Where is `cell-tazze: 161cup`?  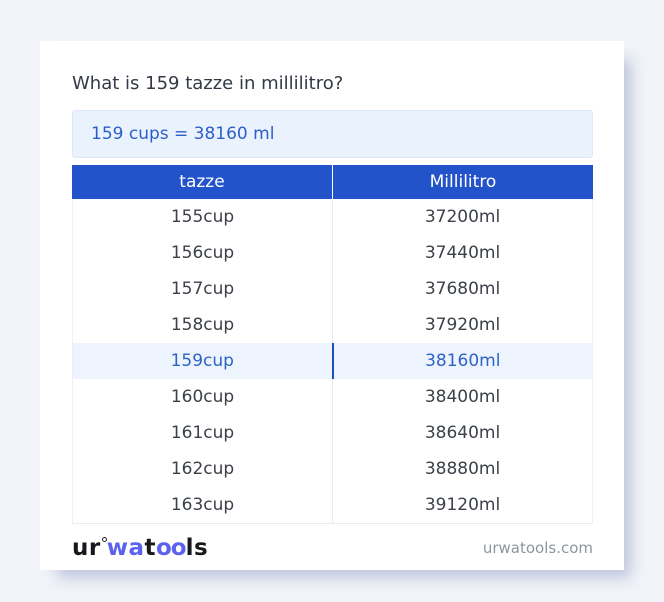 cell-tazze: 161cup is located at coordinates (203, 433).